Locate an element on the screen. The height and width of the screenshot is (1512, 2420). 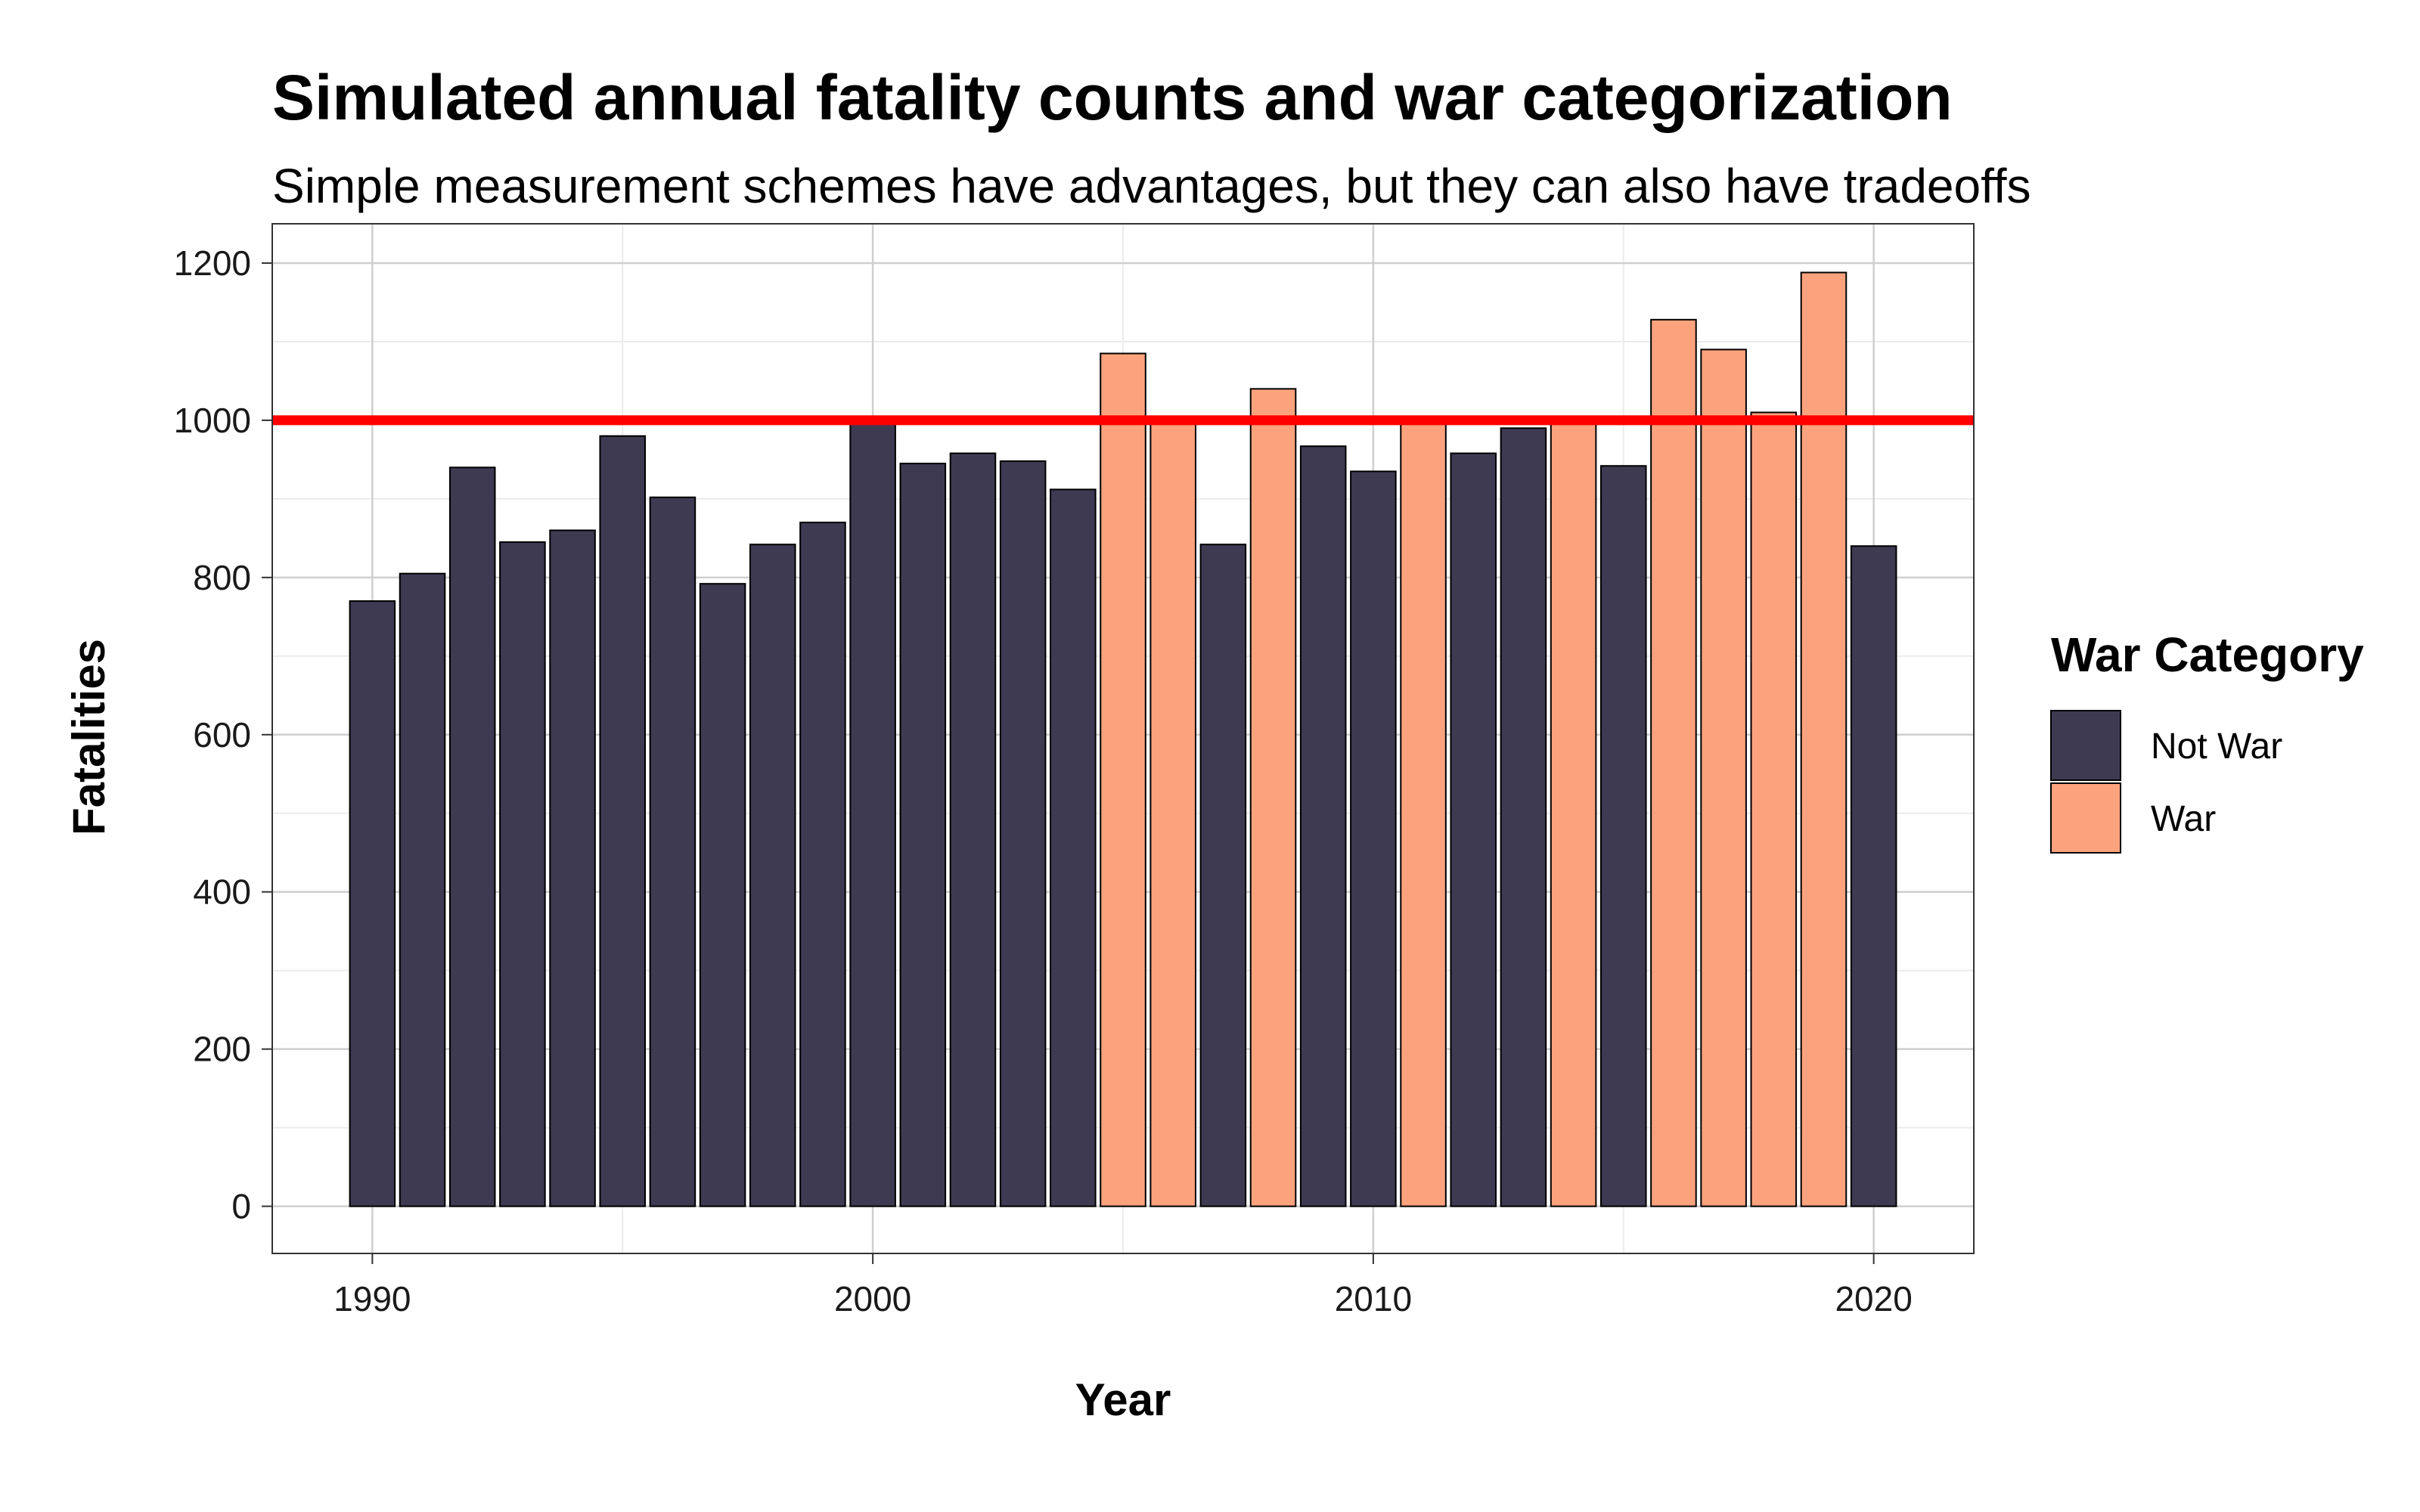
bar-2003-not-war is located at coordinates (1023, 833).